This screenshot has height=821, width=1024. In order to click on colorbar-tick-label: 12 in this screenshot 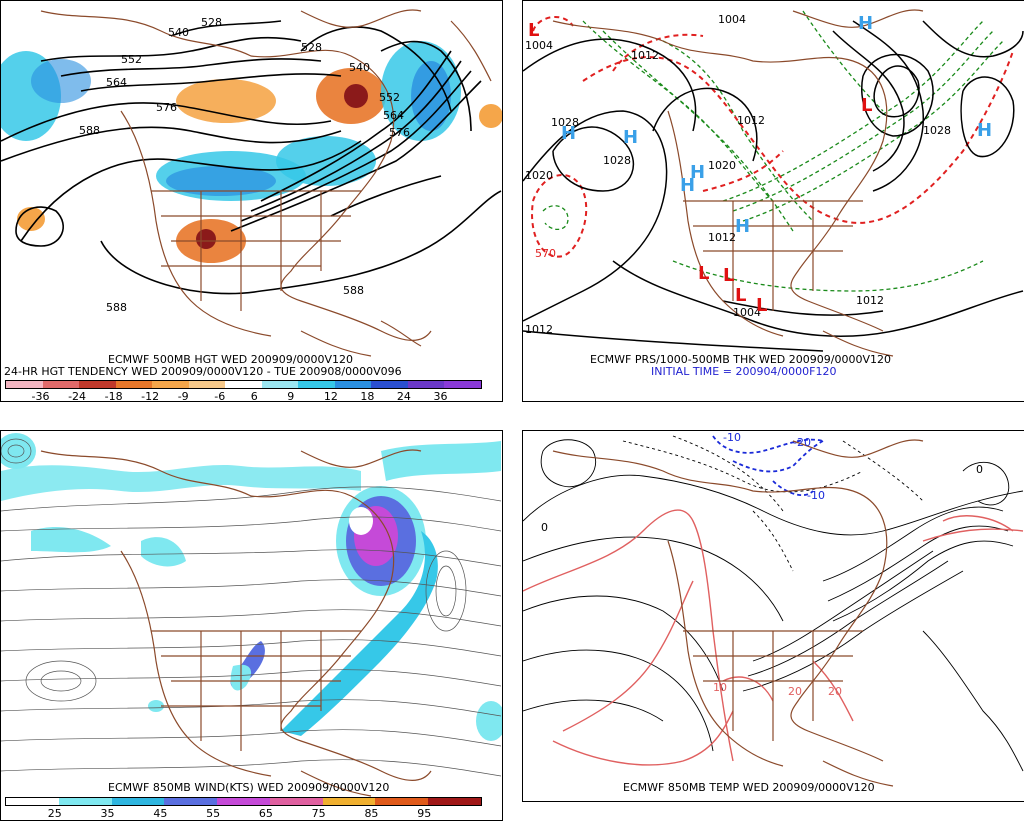, I will do `click(330, 396)`.